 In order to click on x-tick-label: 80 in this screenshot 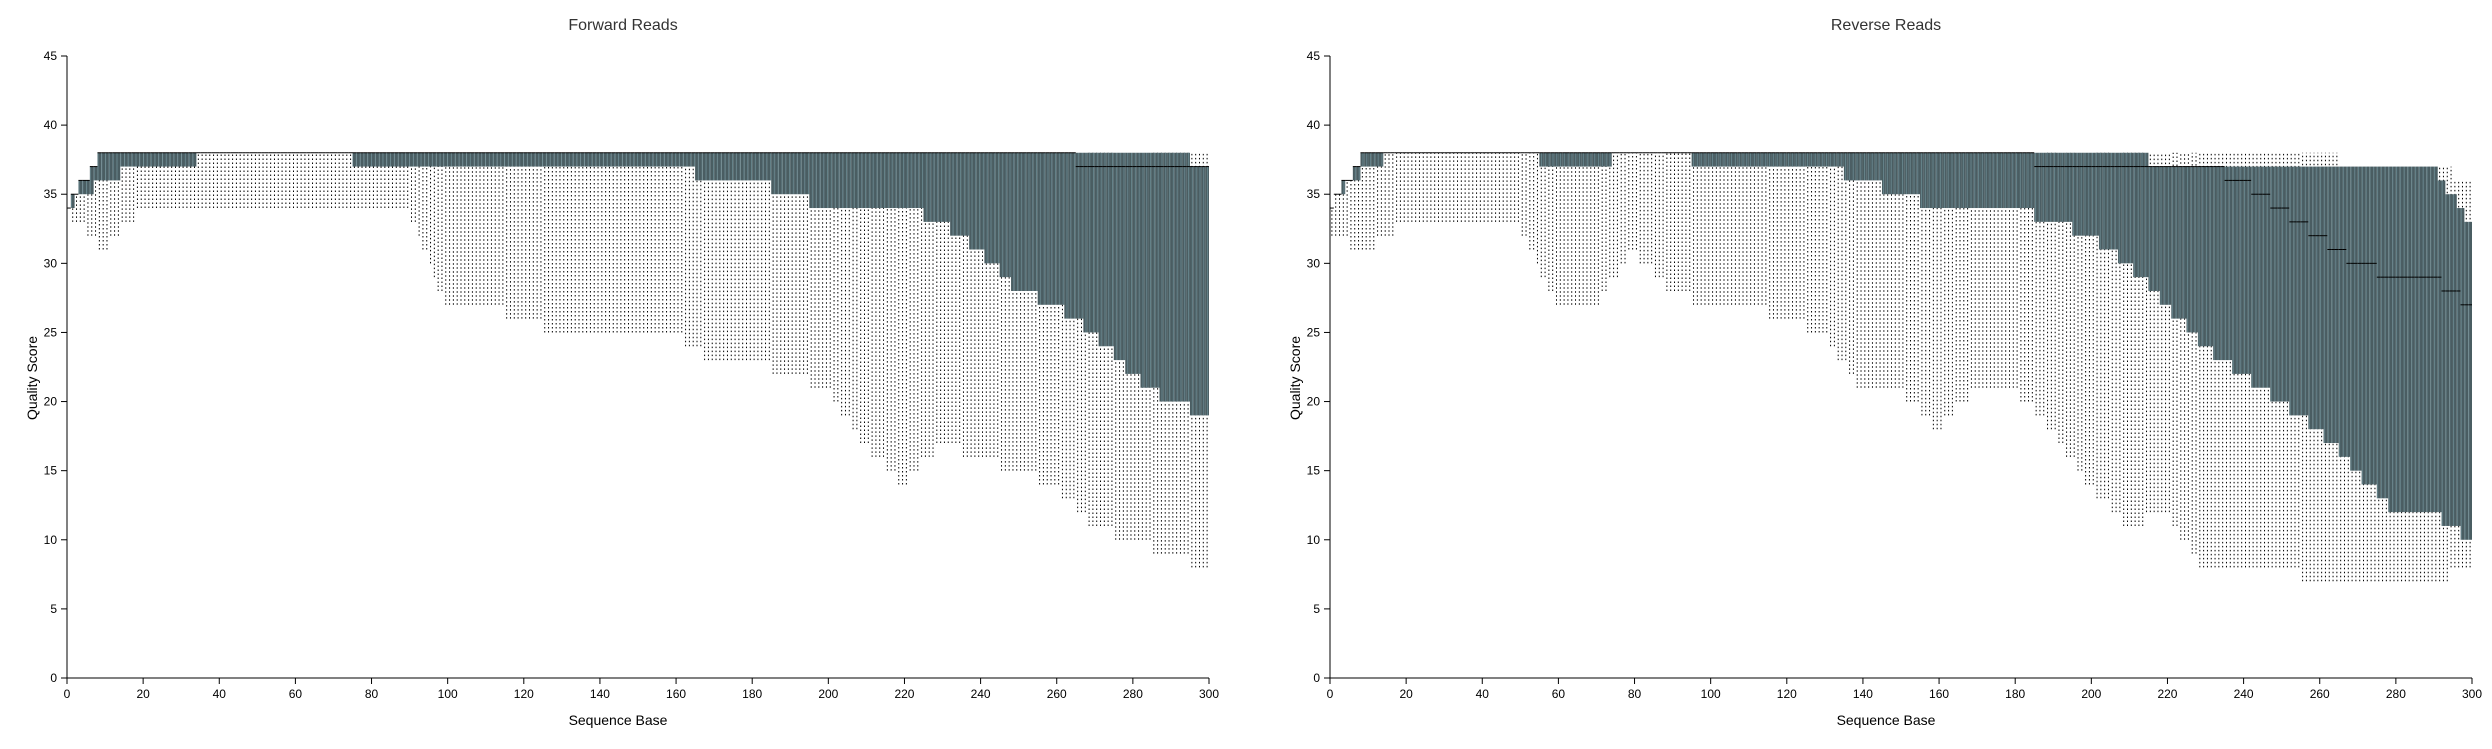, I will do `click(1635, 694)`.